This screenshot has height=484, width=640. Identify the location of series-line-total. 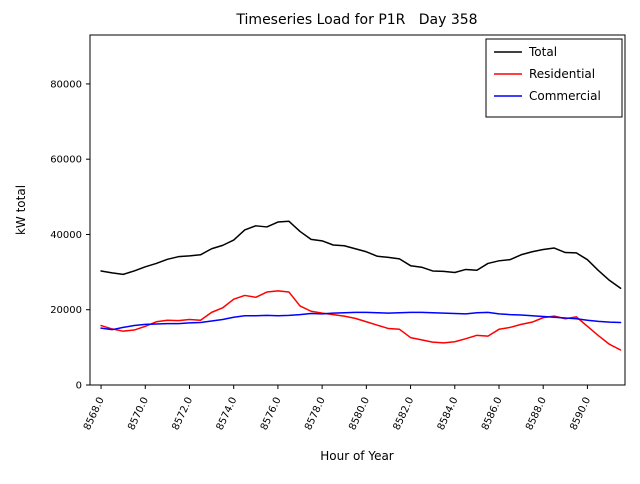
(361, 255).